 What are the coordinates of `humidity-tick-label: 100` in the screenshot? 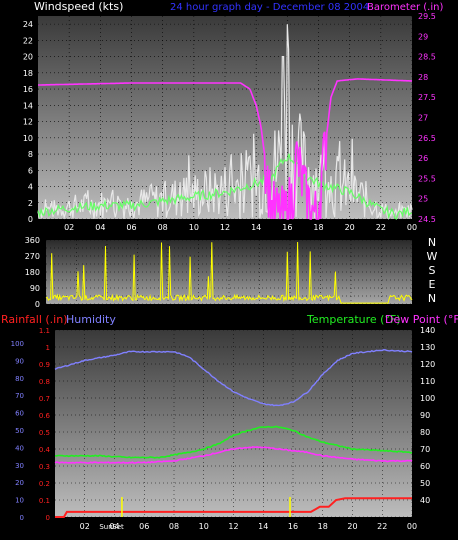 It's located at (17, 344).